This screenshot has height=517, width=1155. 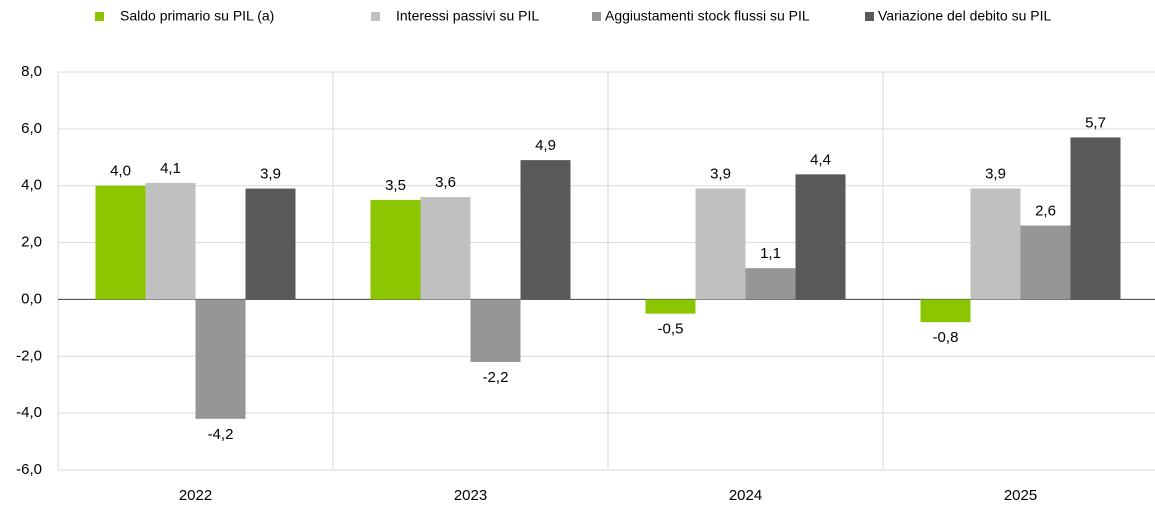 What do you see at coordinates (745, 495) in the screenshot?
I see `x-tick-label: 2024` at bounding box center [745, 495].